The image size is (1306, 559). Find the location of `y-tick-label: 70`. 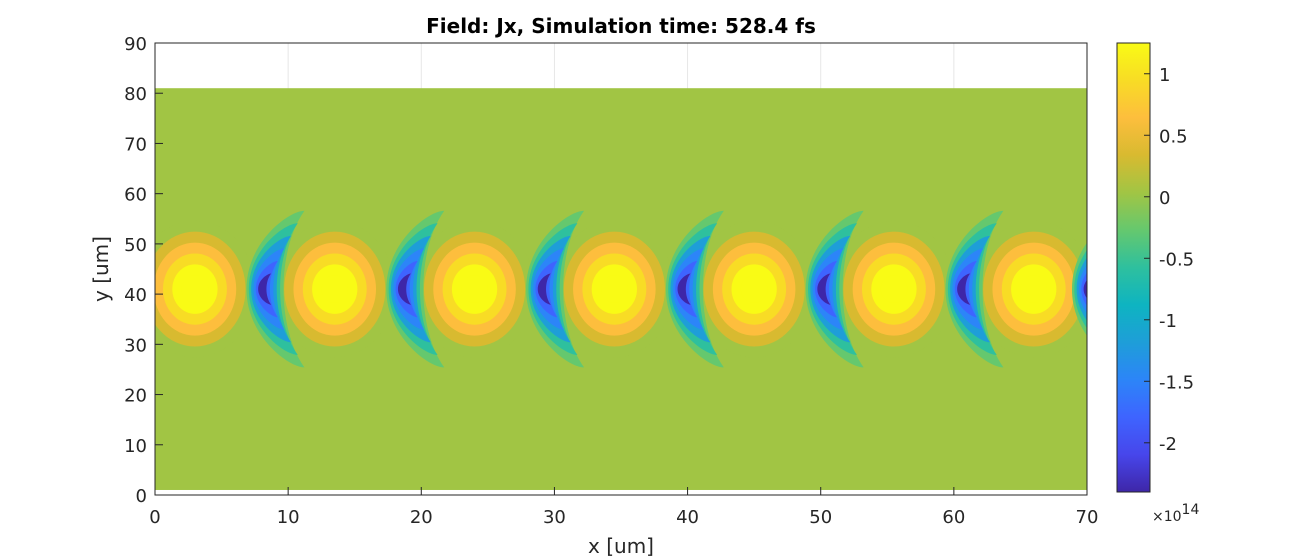

y-tick-label: 70 is located at coordinates (135, 144).